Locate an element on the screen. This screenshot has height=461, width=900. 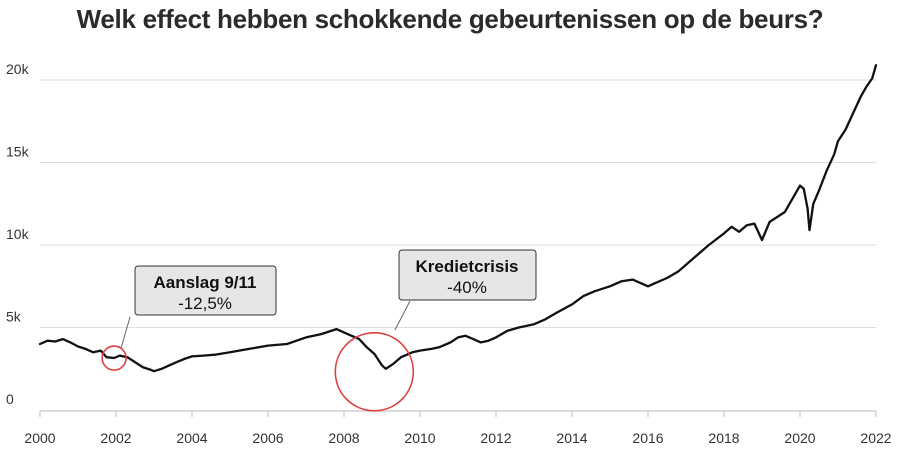
x-tick-label: 2012 is located at coordinates (495, 438).